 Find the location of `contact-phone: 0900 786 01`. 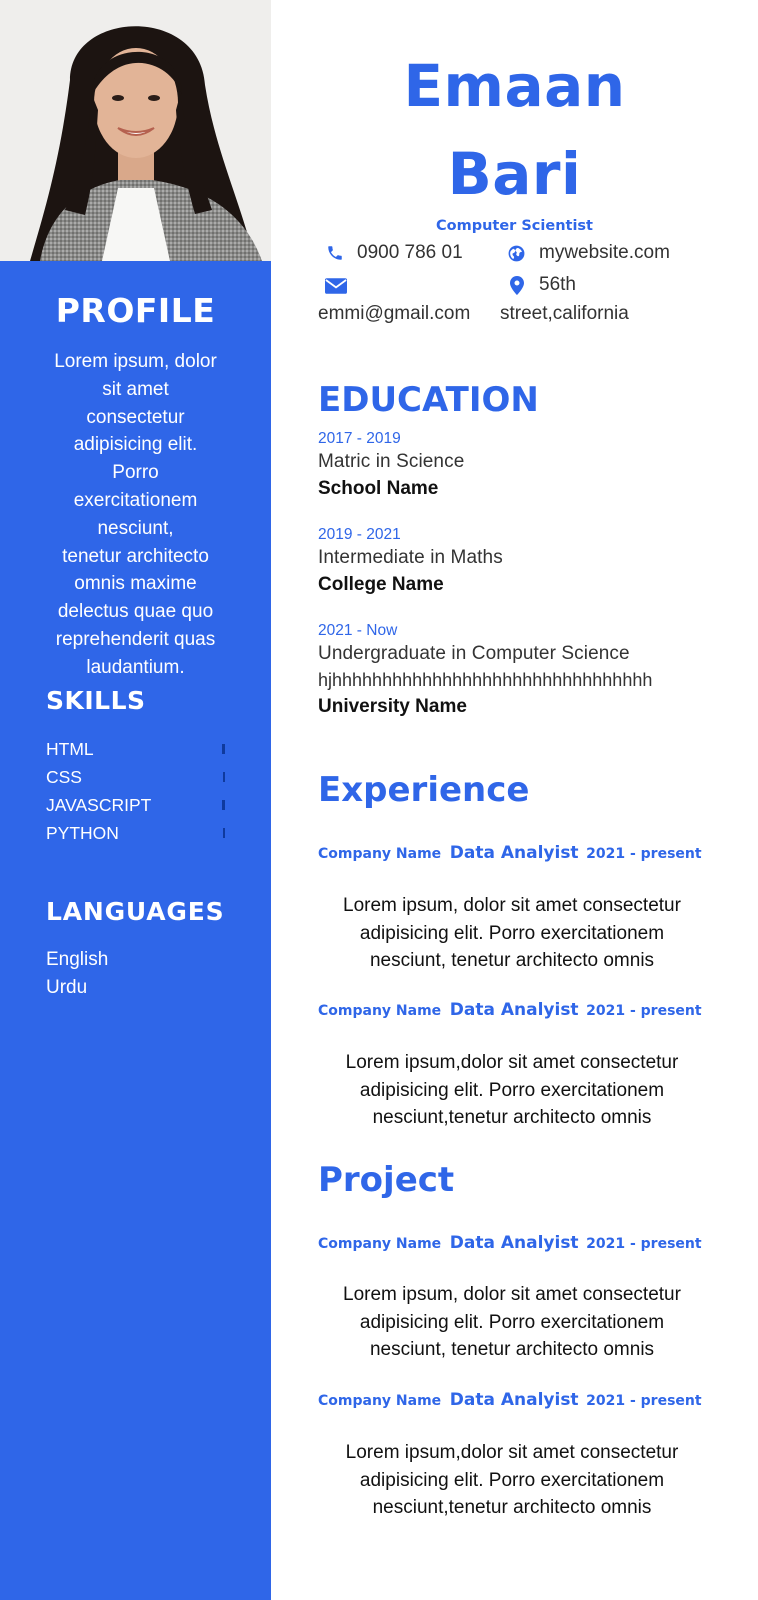

contact-phone: 0900 786 01 is located at coordinates (410, 252).